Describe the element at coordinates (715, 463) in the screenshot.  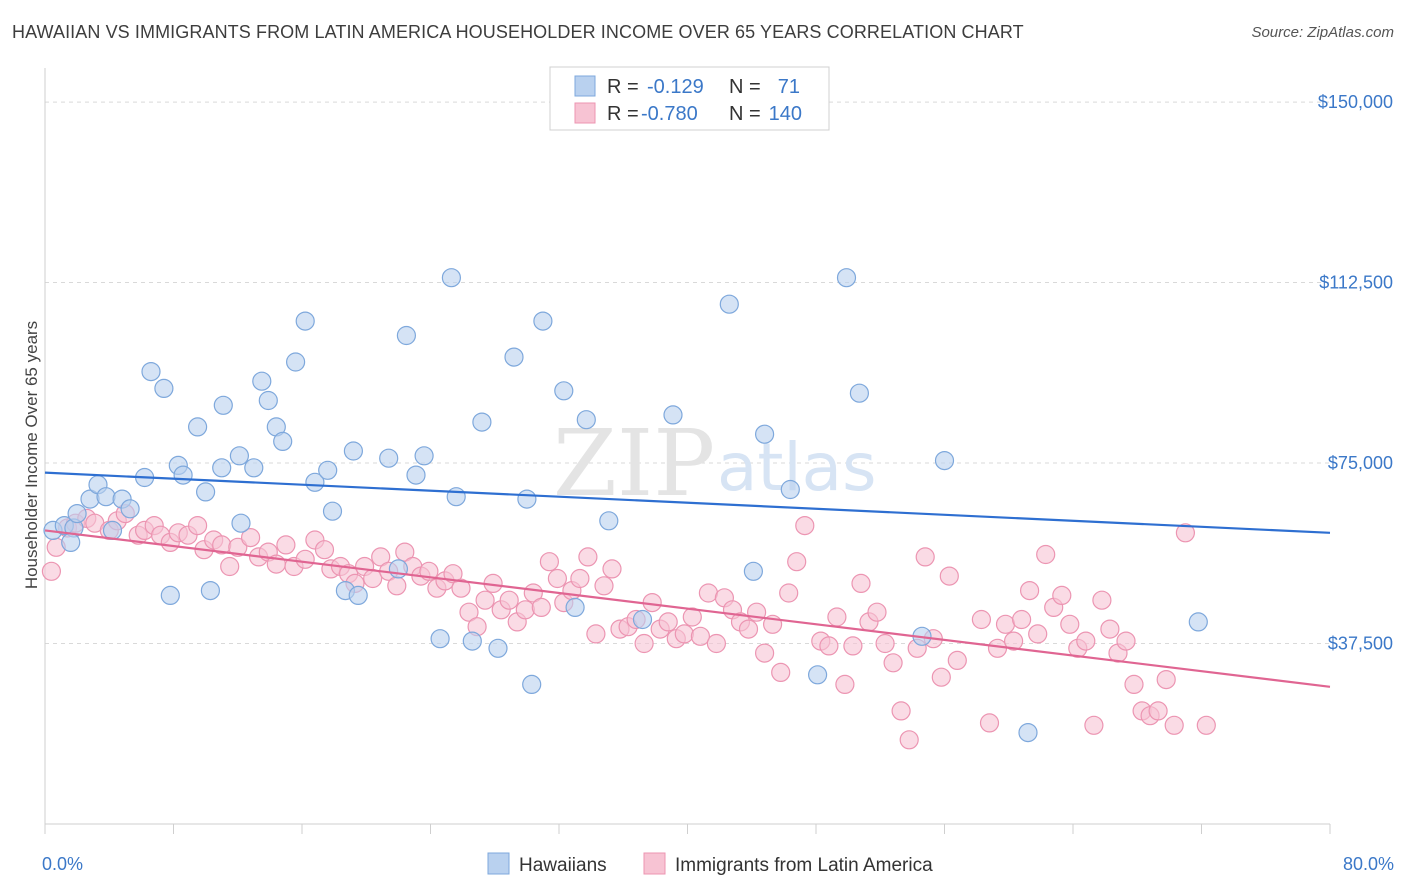
I see `watermark: ZIP atlas` at that location.